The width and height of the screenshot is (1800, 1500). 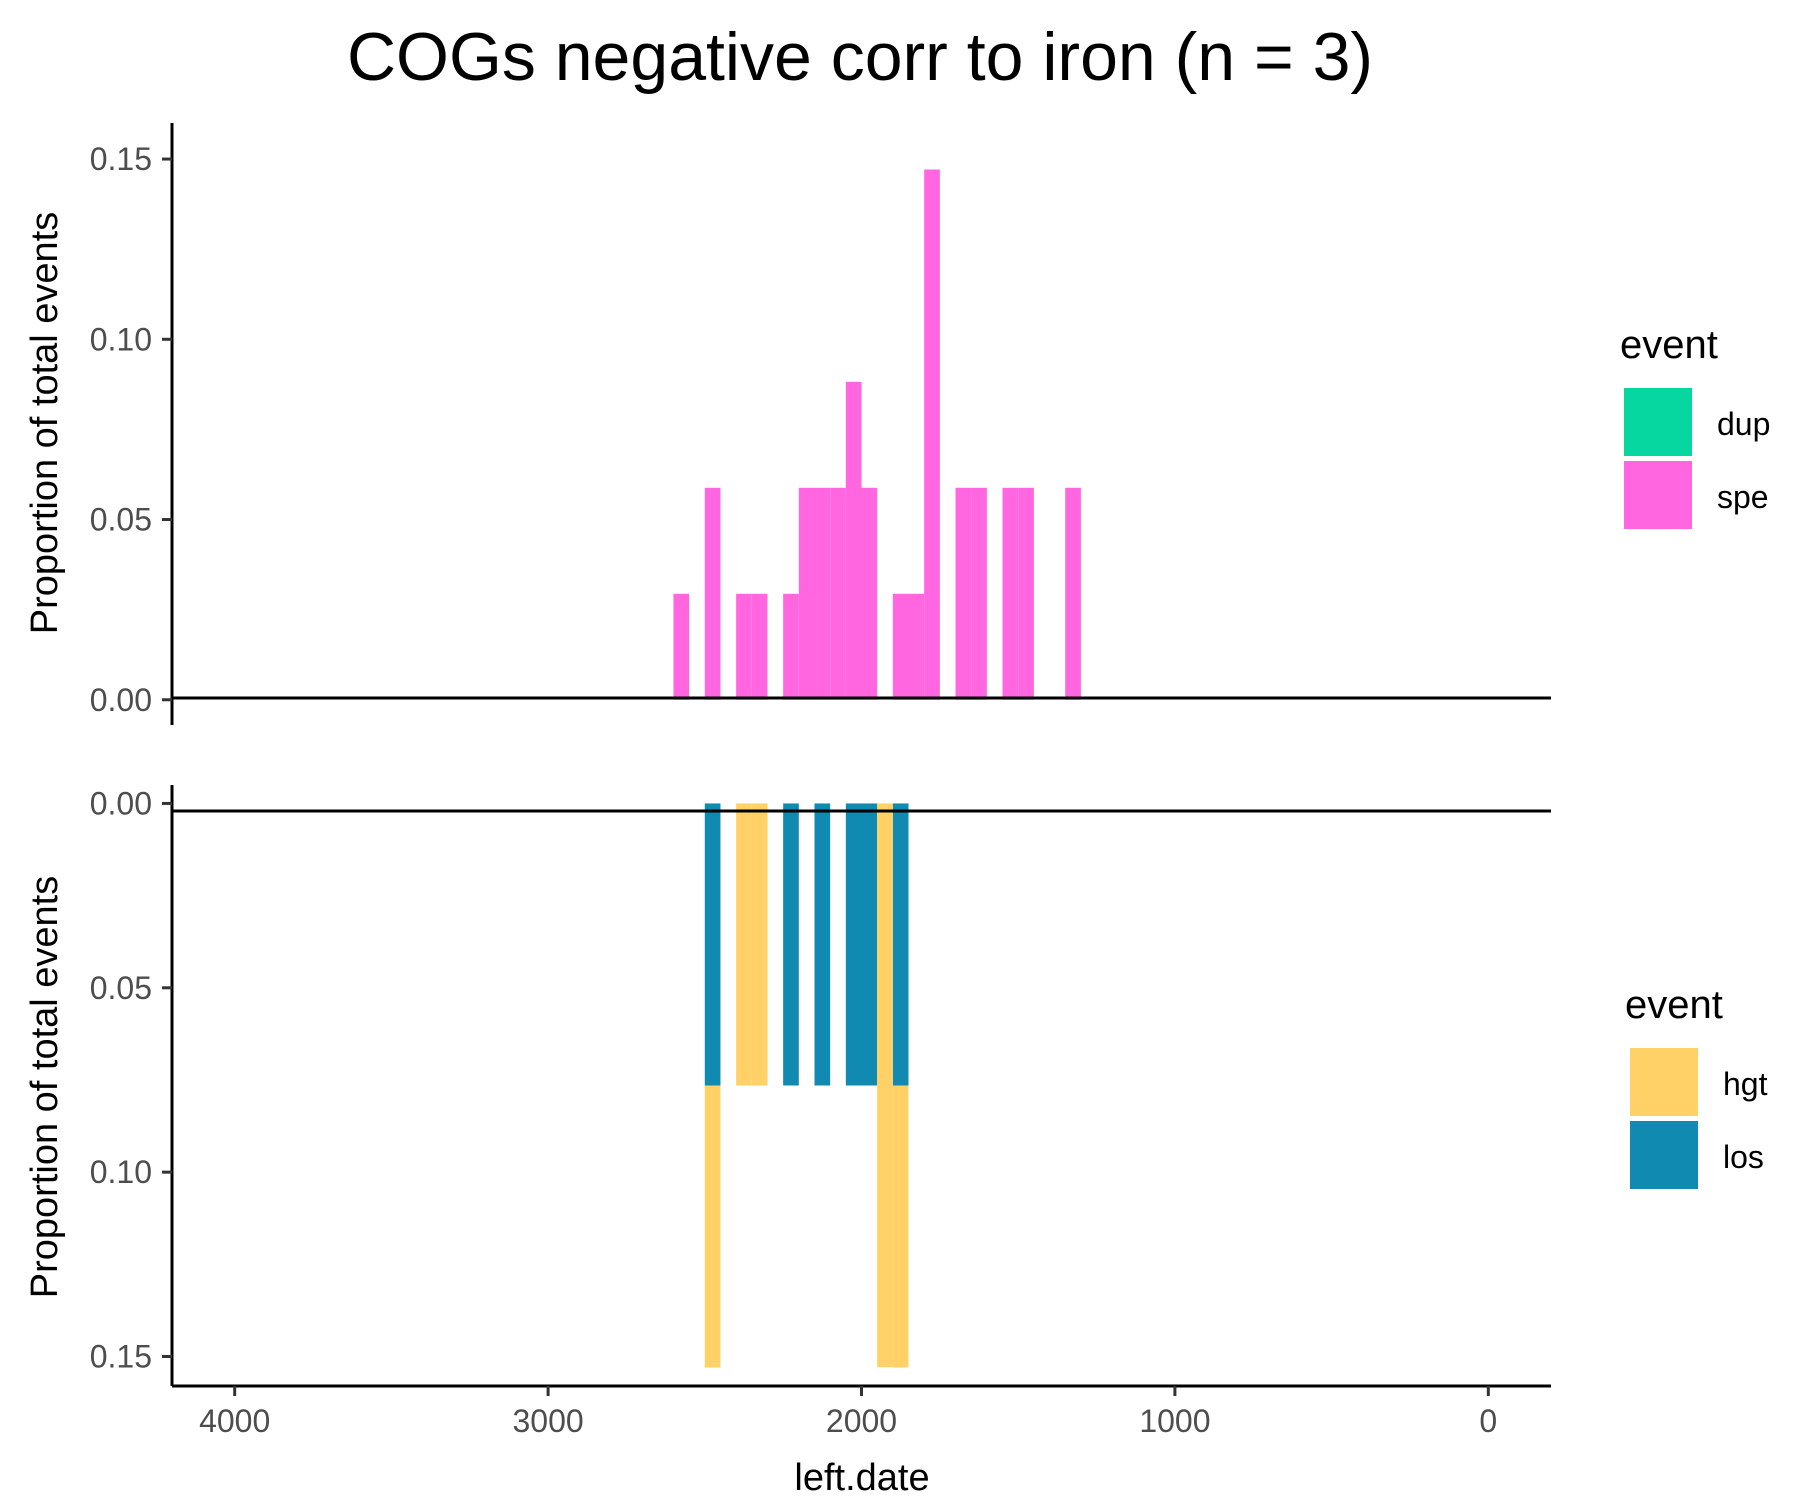 I want to click on legend-swatch-hgt, so click(x=1664, y=1082).